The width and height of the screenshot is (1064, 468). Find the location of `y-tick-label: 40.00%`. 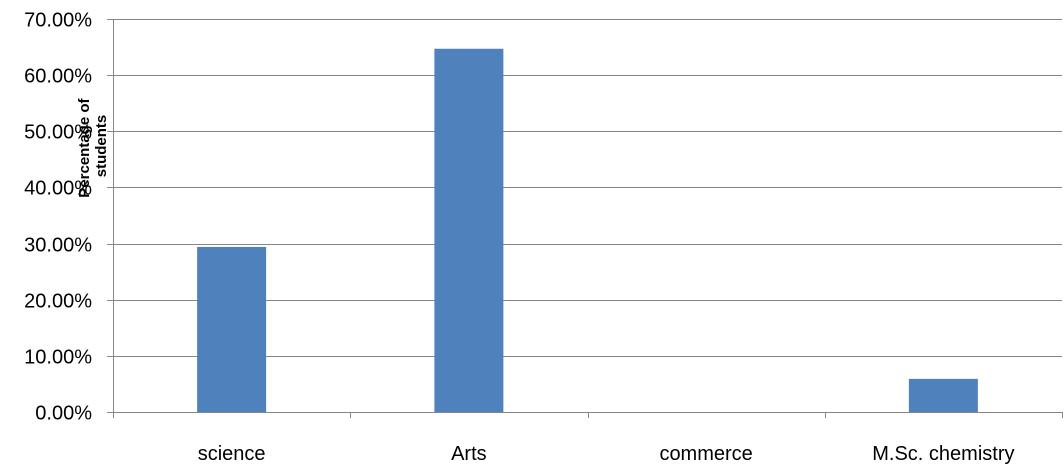

y-tick-label: 40.00% is located at coordinates (58, 189).